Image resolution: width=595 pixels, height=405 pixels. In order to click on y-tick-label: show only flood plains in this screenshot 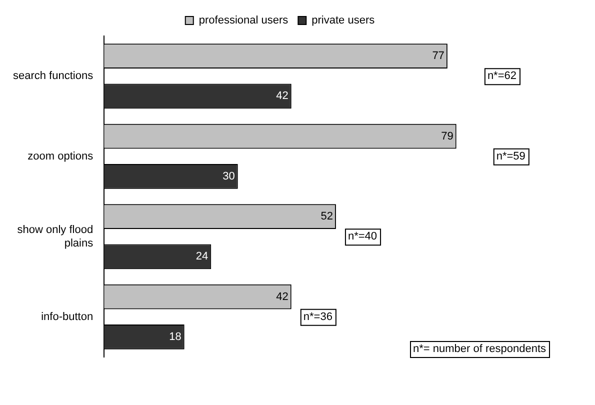, I will do `click(55, 237)`.